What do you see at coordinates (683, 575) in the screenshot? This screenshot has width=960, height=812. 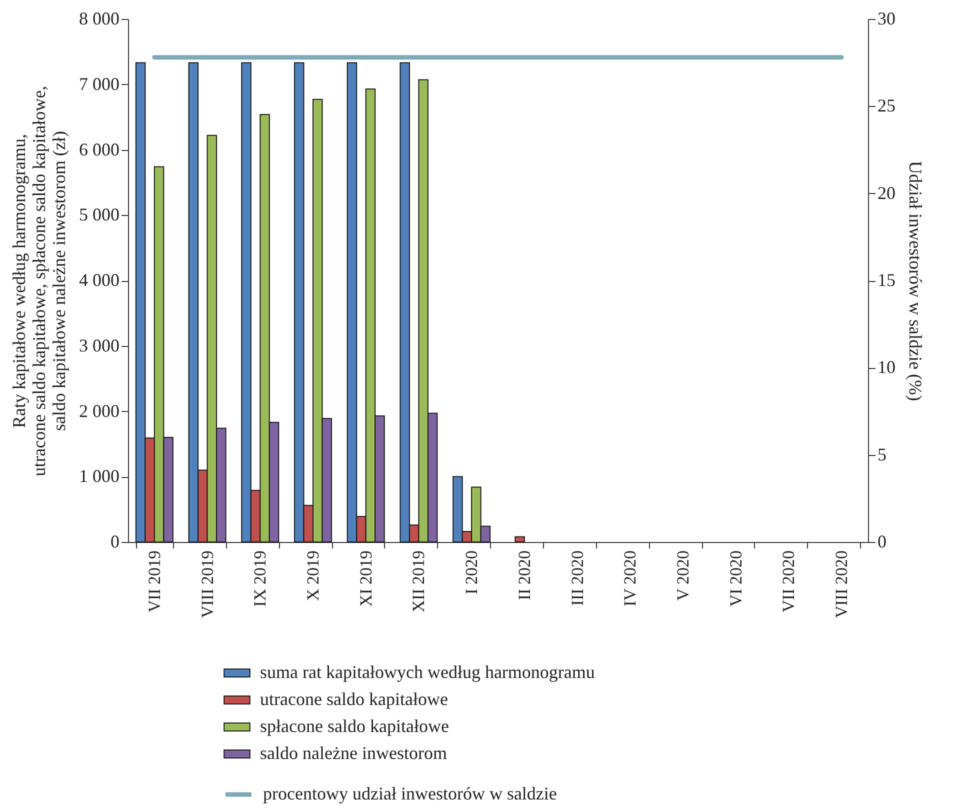 I see `x-tick-label: V 2020` at bounding box center [683, 575].